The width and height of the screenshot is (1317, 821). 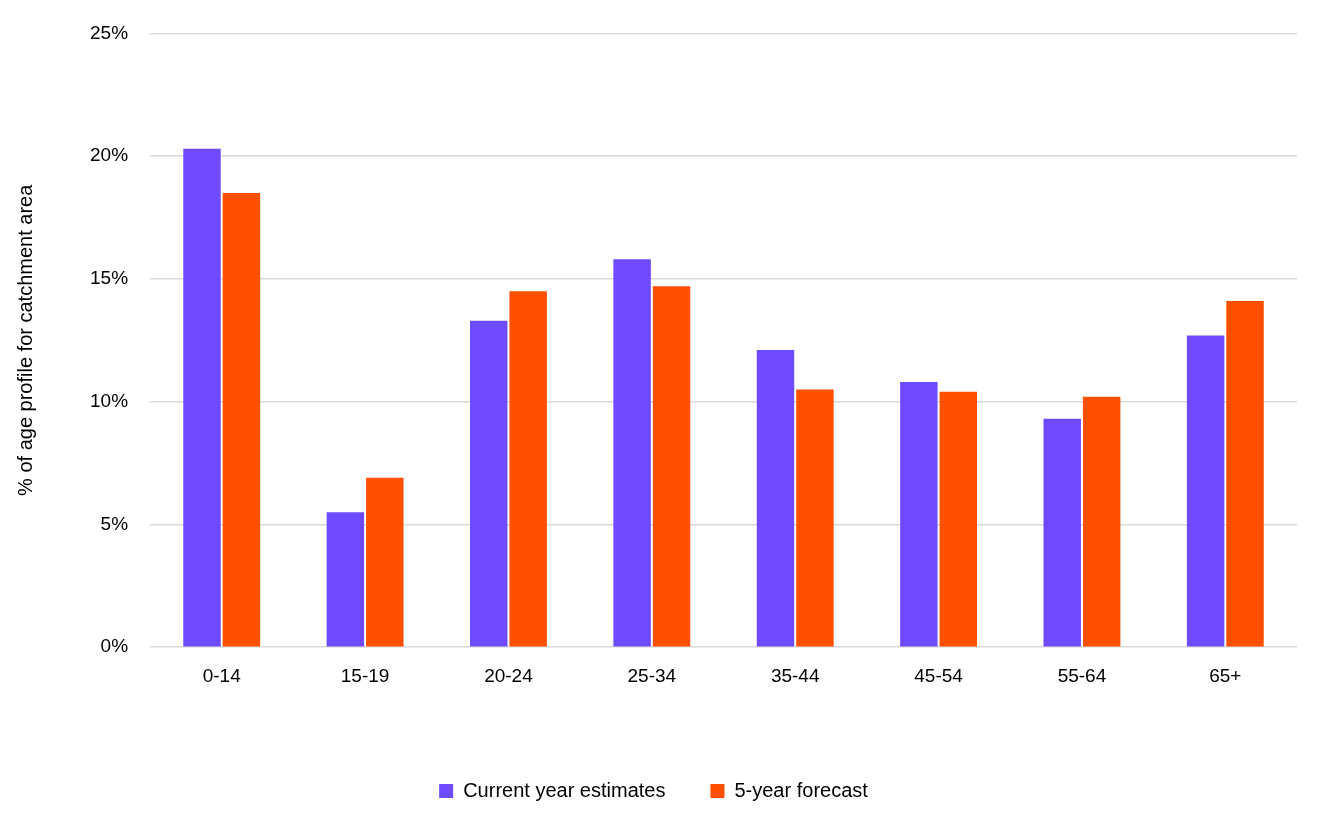 What do you see at coordinates (1082, 675) in the screenshot?
I see `x-tick-label: 55-64` at bounding box center [1082, 675].